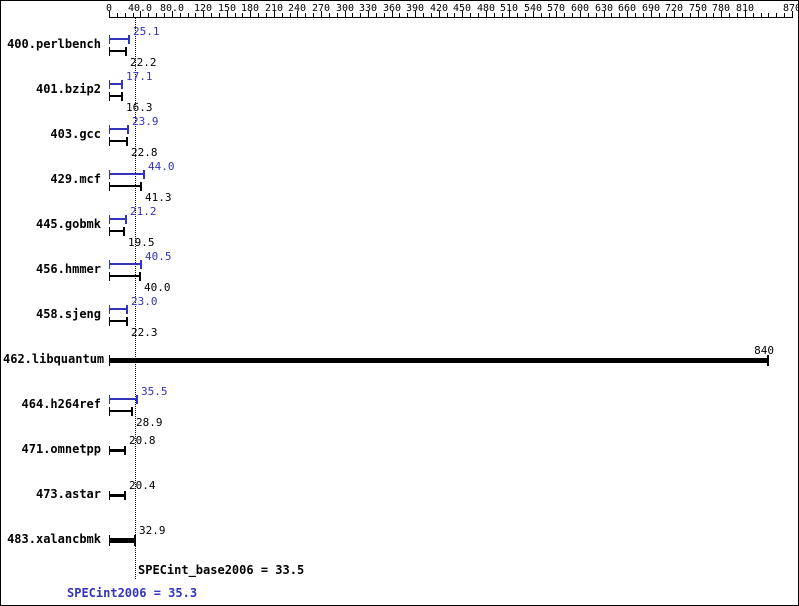 The image size is (799, 606). I want to click on base-value-label: 28.9, so click(149, 422).